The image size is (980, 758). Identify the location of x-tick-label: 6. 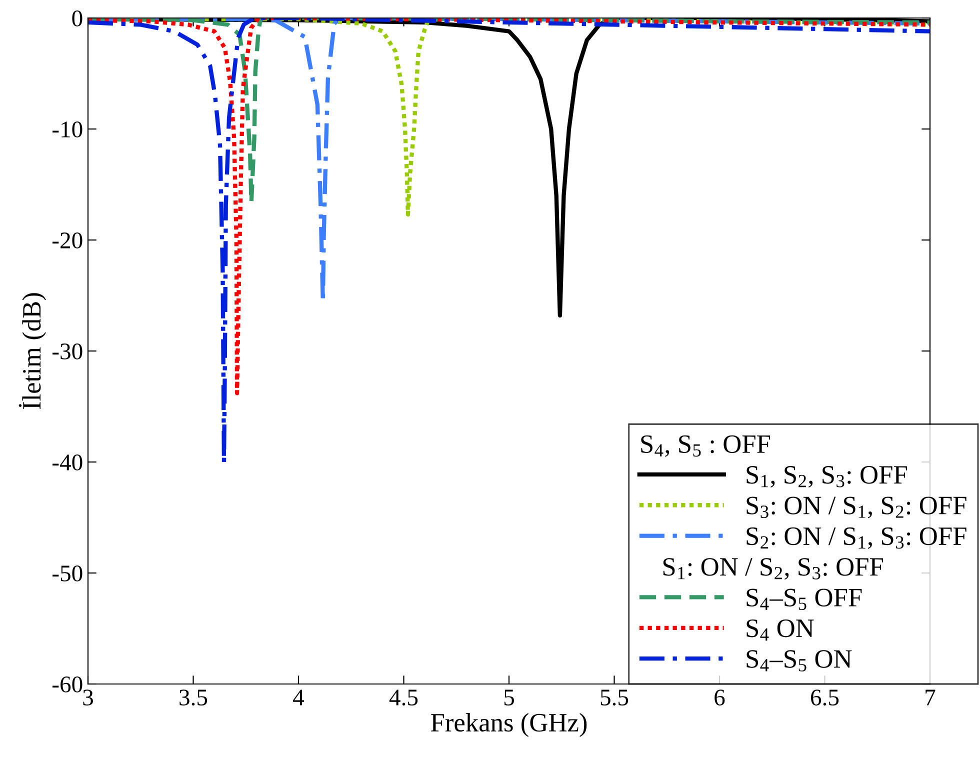
(719, 698).